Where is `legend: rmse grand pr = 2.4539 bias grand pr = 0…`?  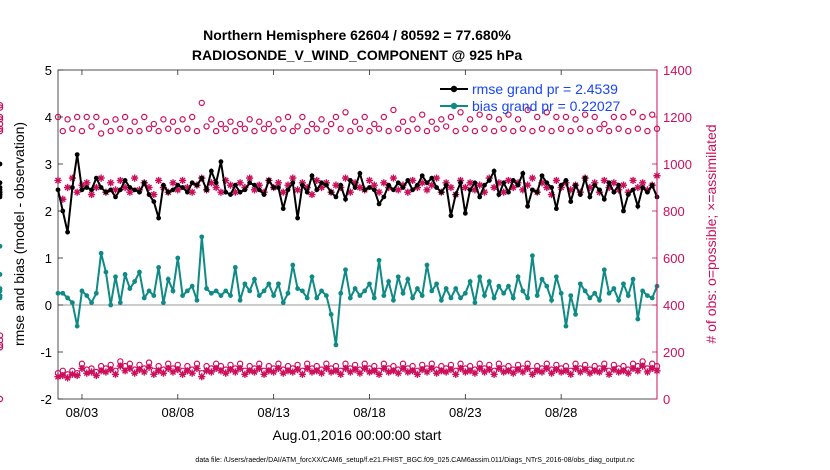
legend: rmse grand pr = 2.4539 bias grand pr = 0… is located at coordinates (530, 97).